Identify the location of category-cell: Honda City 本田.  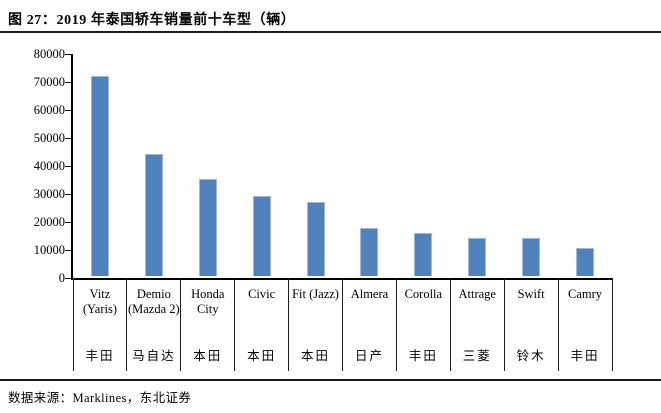
(208, 325).